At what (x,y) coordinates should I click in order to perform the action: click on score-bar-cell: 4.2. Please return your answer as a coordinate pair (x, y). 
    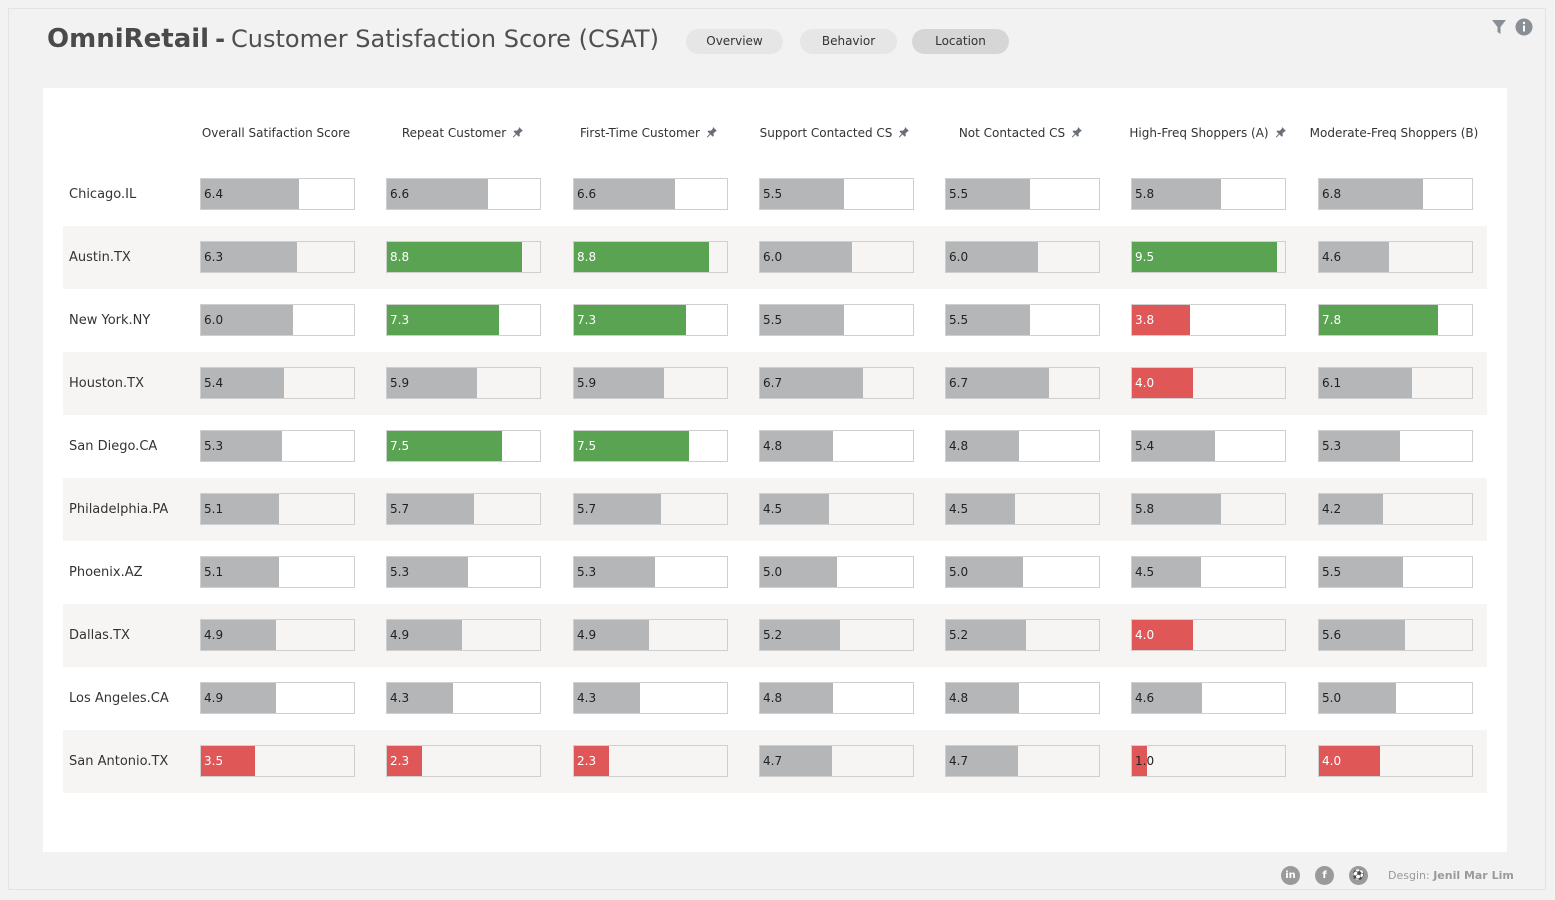
    Looking at the image, I should click on (1395, 509).